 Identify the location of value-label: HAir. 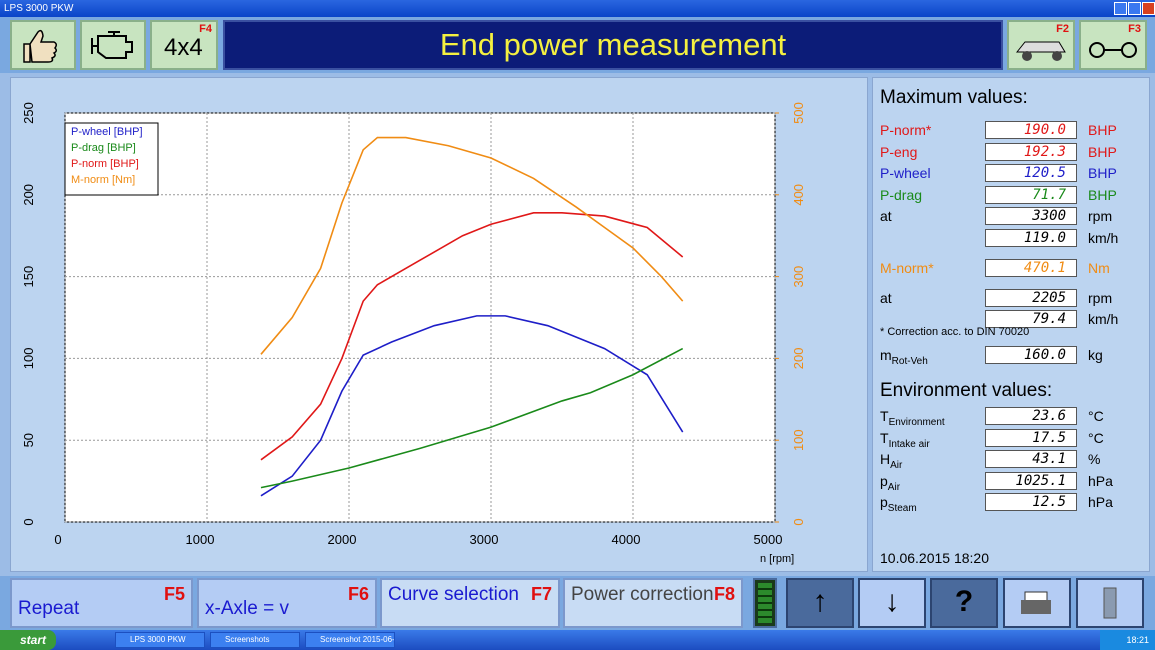
(891, 460).